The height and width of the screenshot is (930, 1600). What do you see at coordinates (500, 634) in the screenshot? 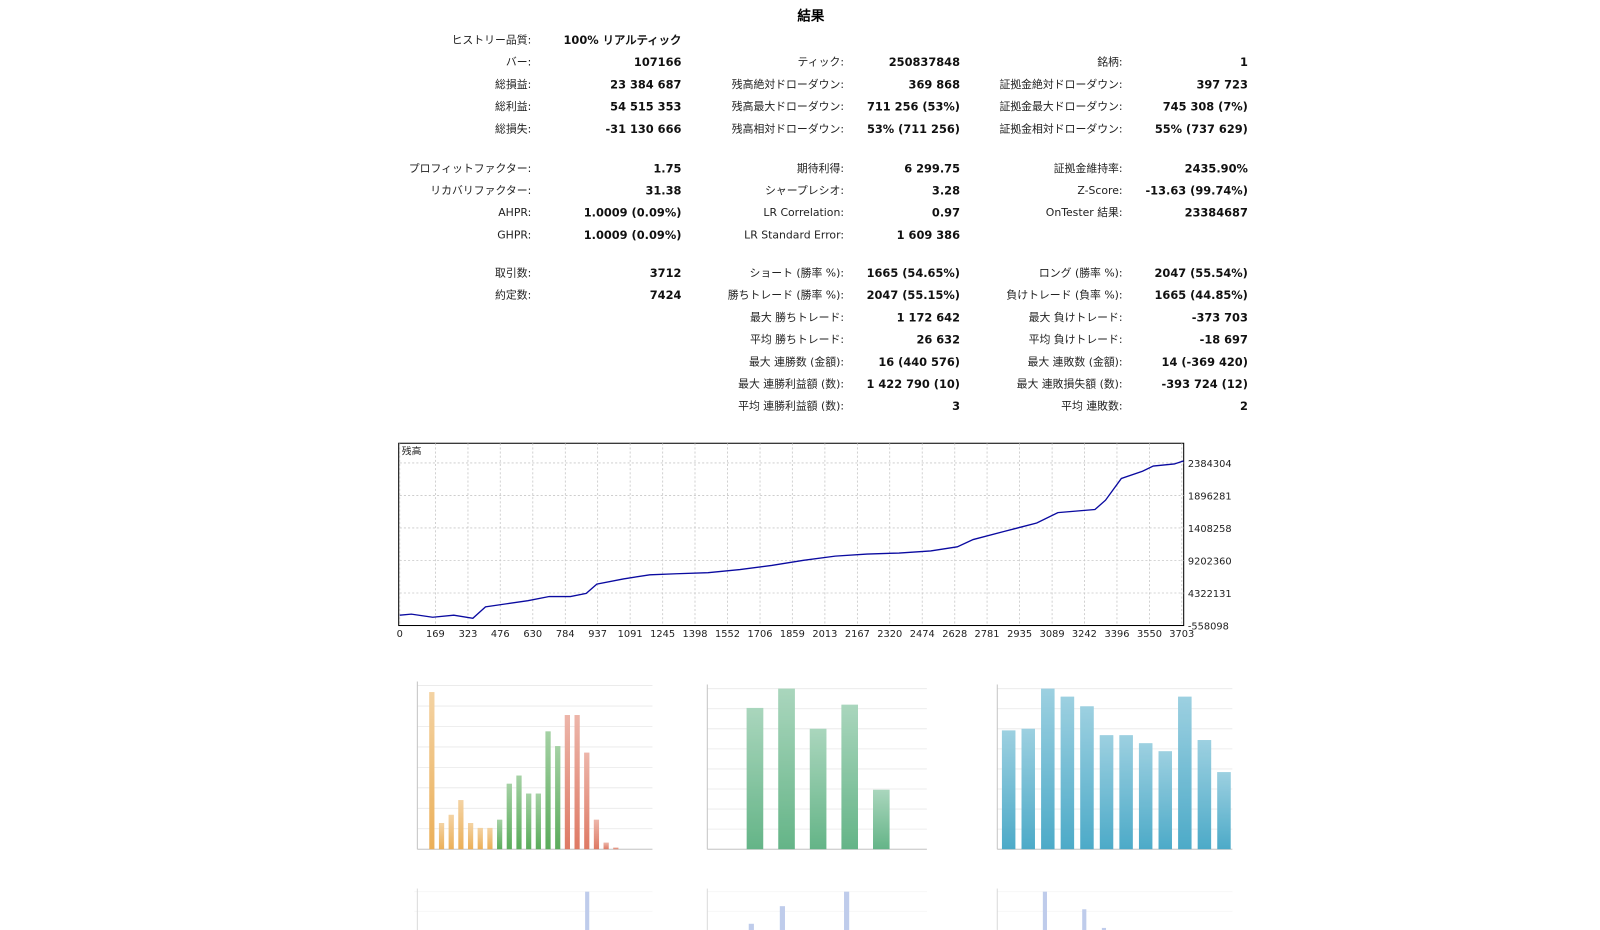
I see `x-tick-label: 476` at bounding box center [500, 634].